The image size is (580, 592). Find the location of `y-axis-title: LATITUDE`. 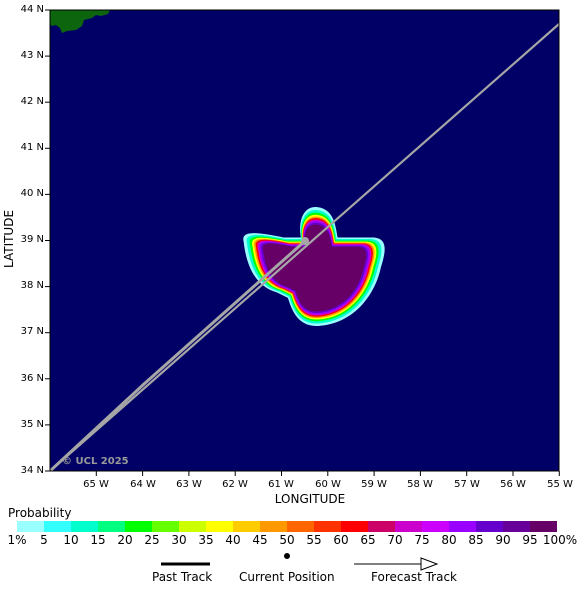

y-axis-title: LATITUDE is located at coordinates (9, 238).